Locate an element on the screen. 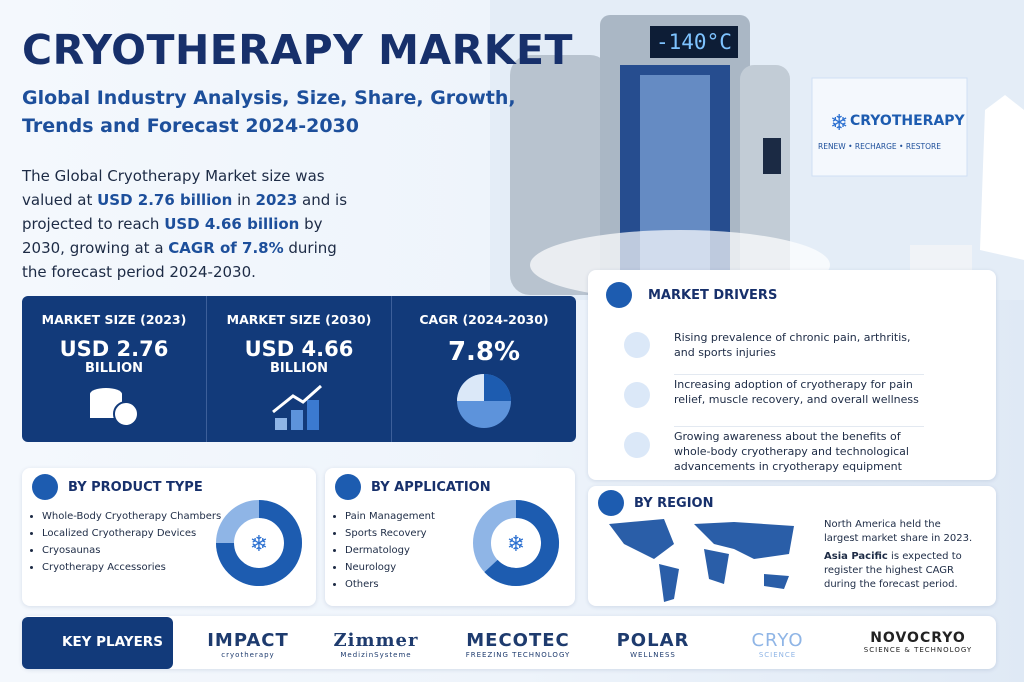 Image resolution: width=1024 pixels, height=682 pixels. logo: IMPACT cryotherapy is located at coordinates (248, 644).